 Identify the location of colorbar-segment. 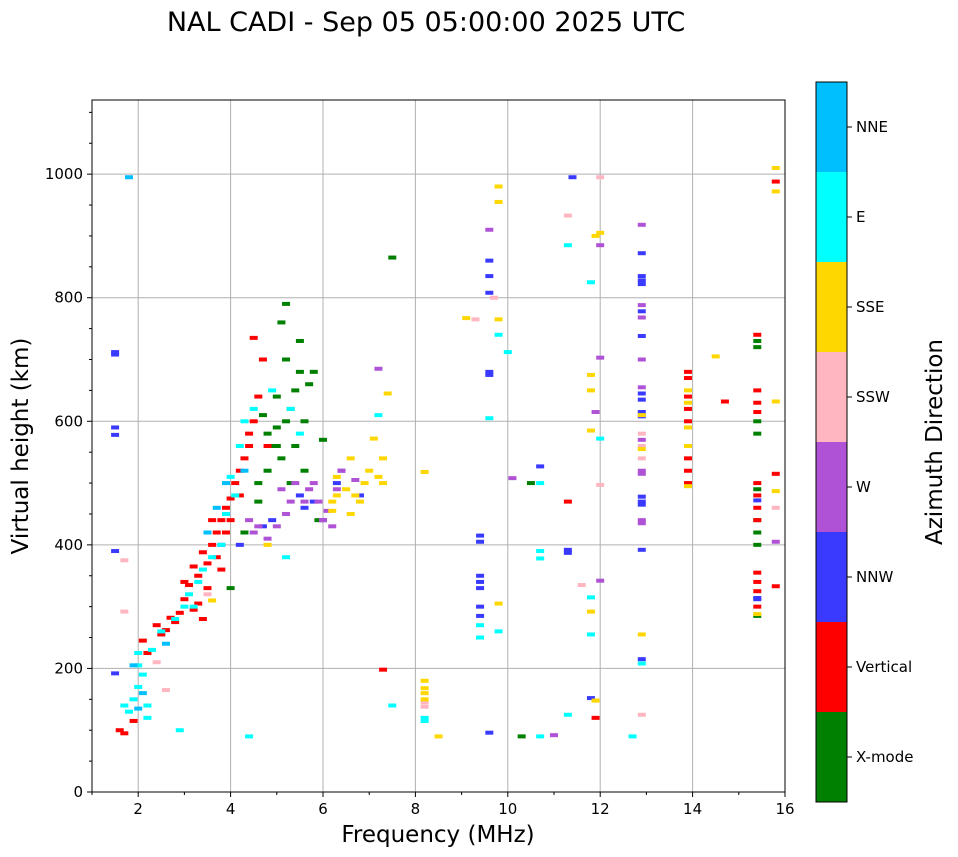
(831, 217).